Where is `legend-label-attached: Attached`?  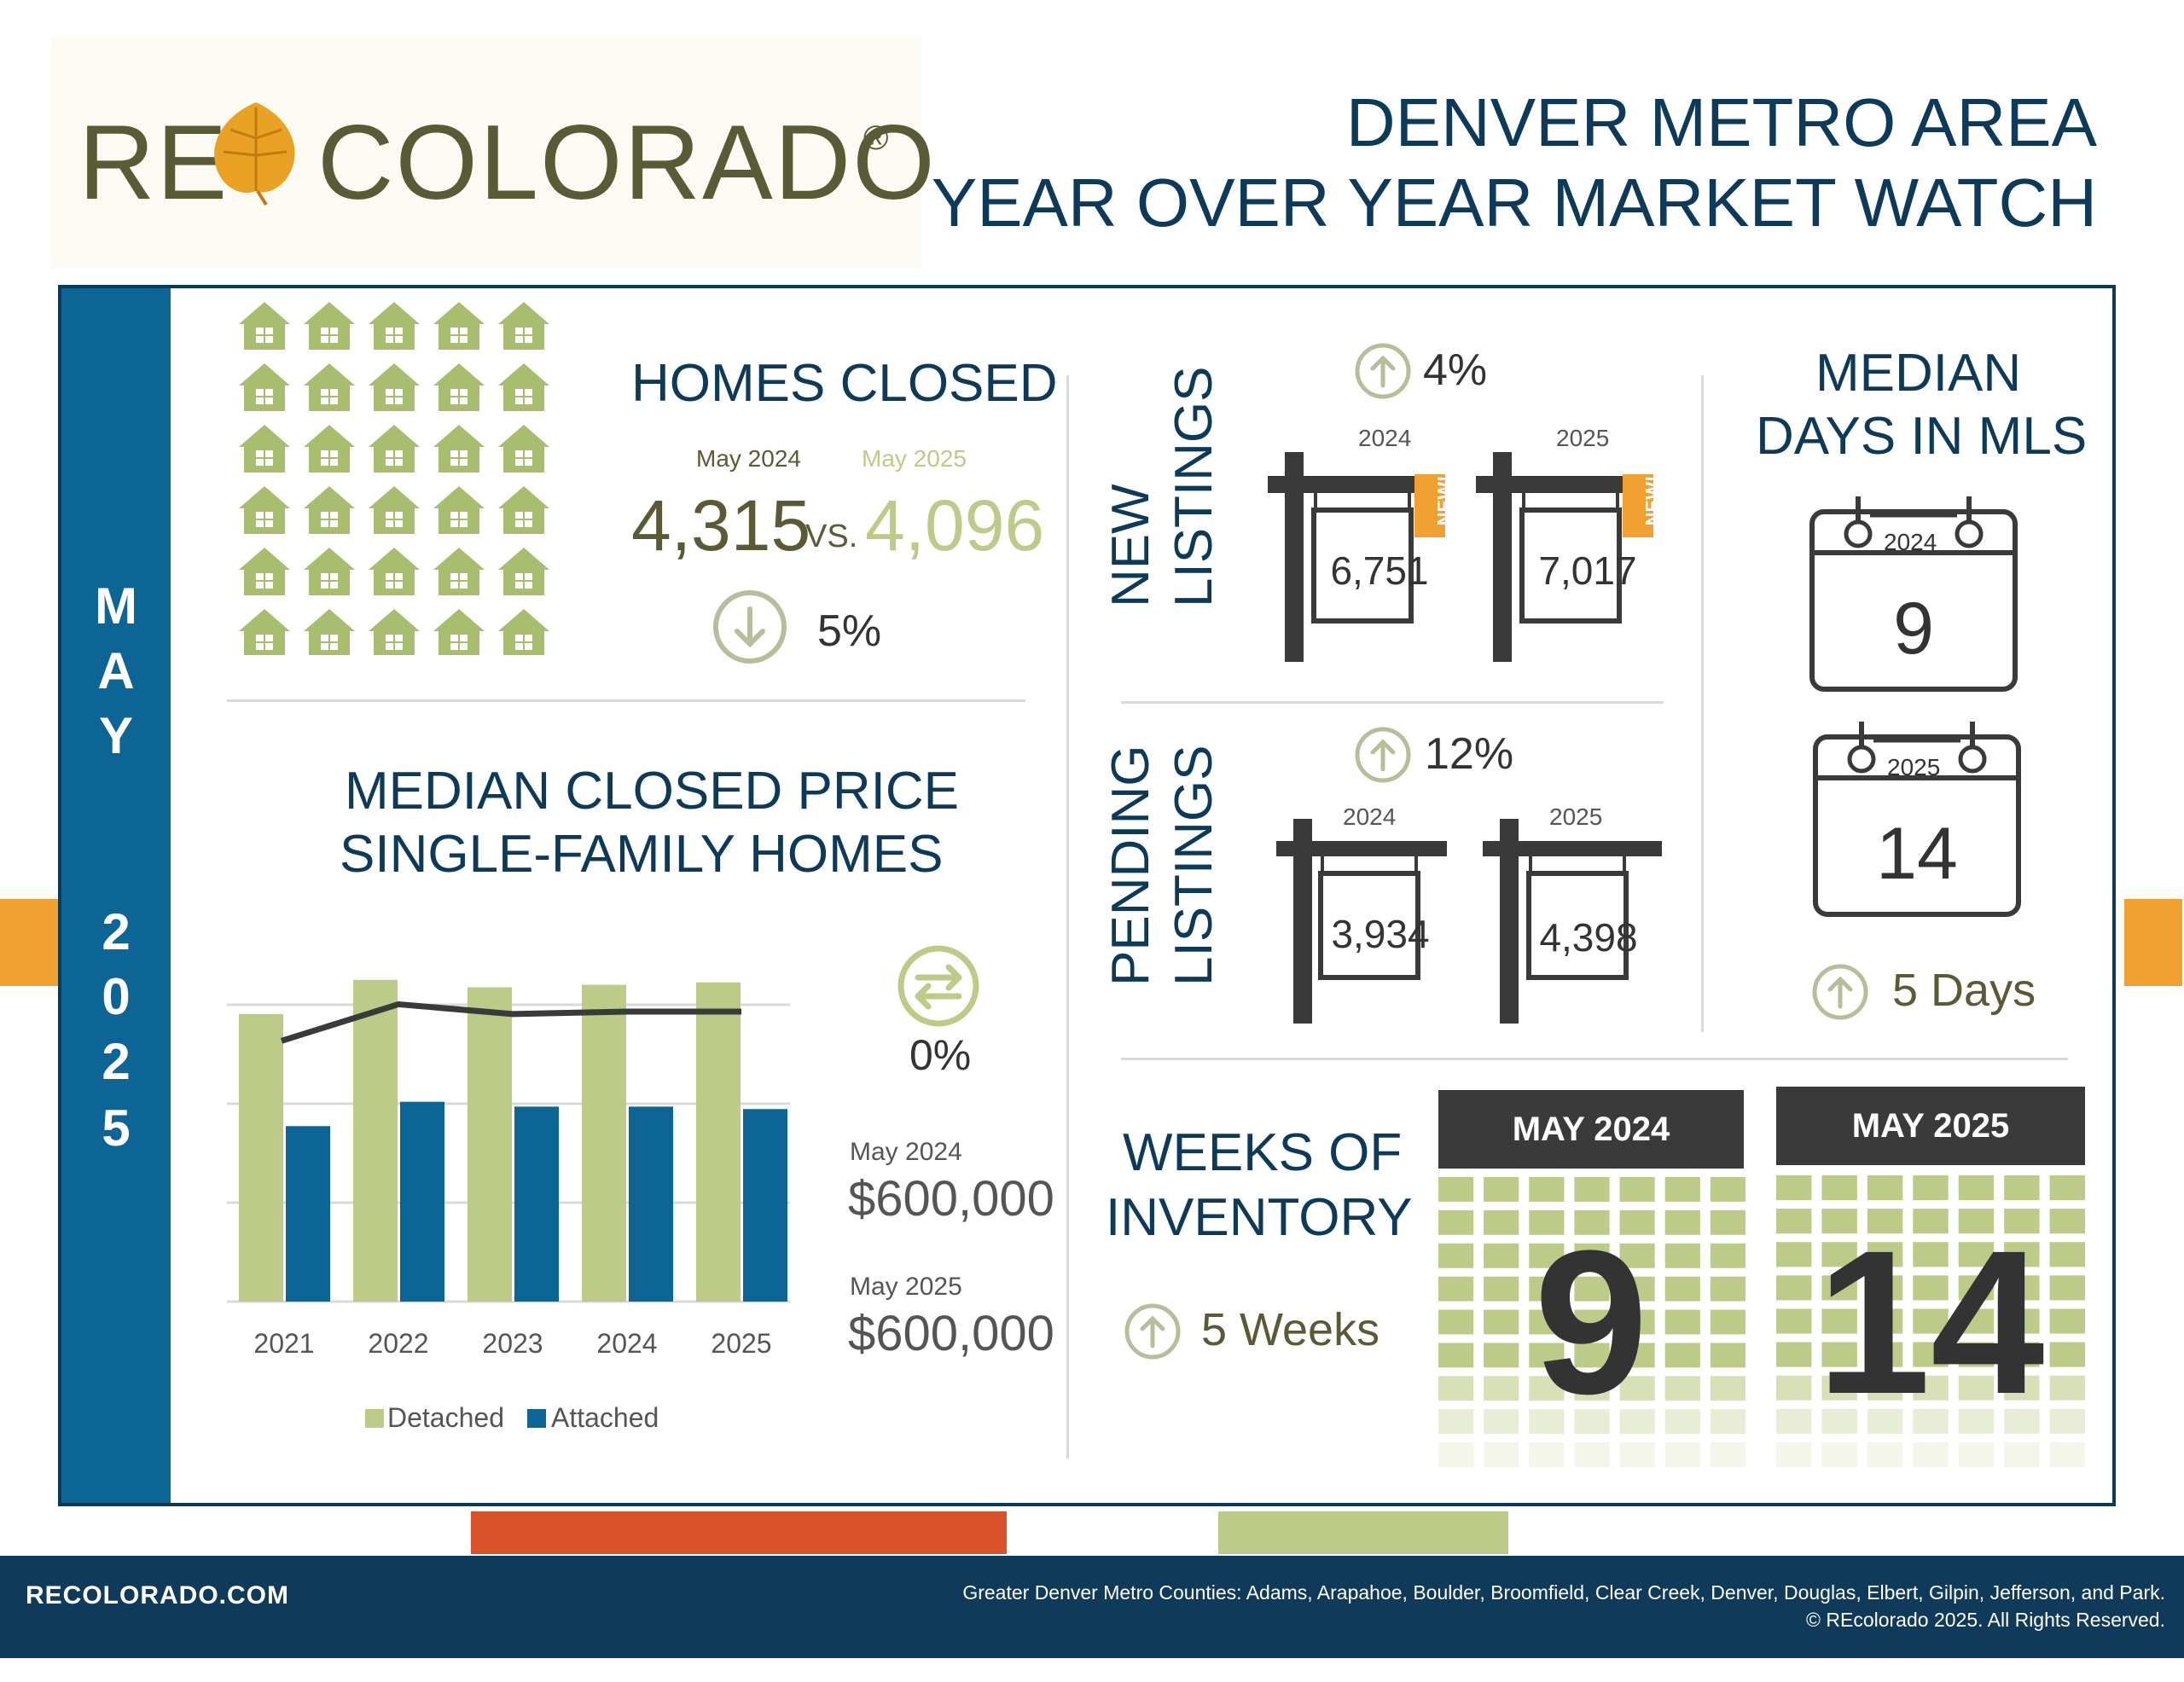 legend-label-attached: Attached is located at coordinates (605, 1417).